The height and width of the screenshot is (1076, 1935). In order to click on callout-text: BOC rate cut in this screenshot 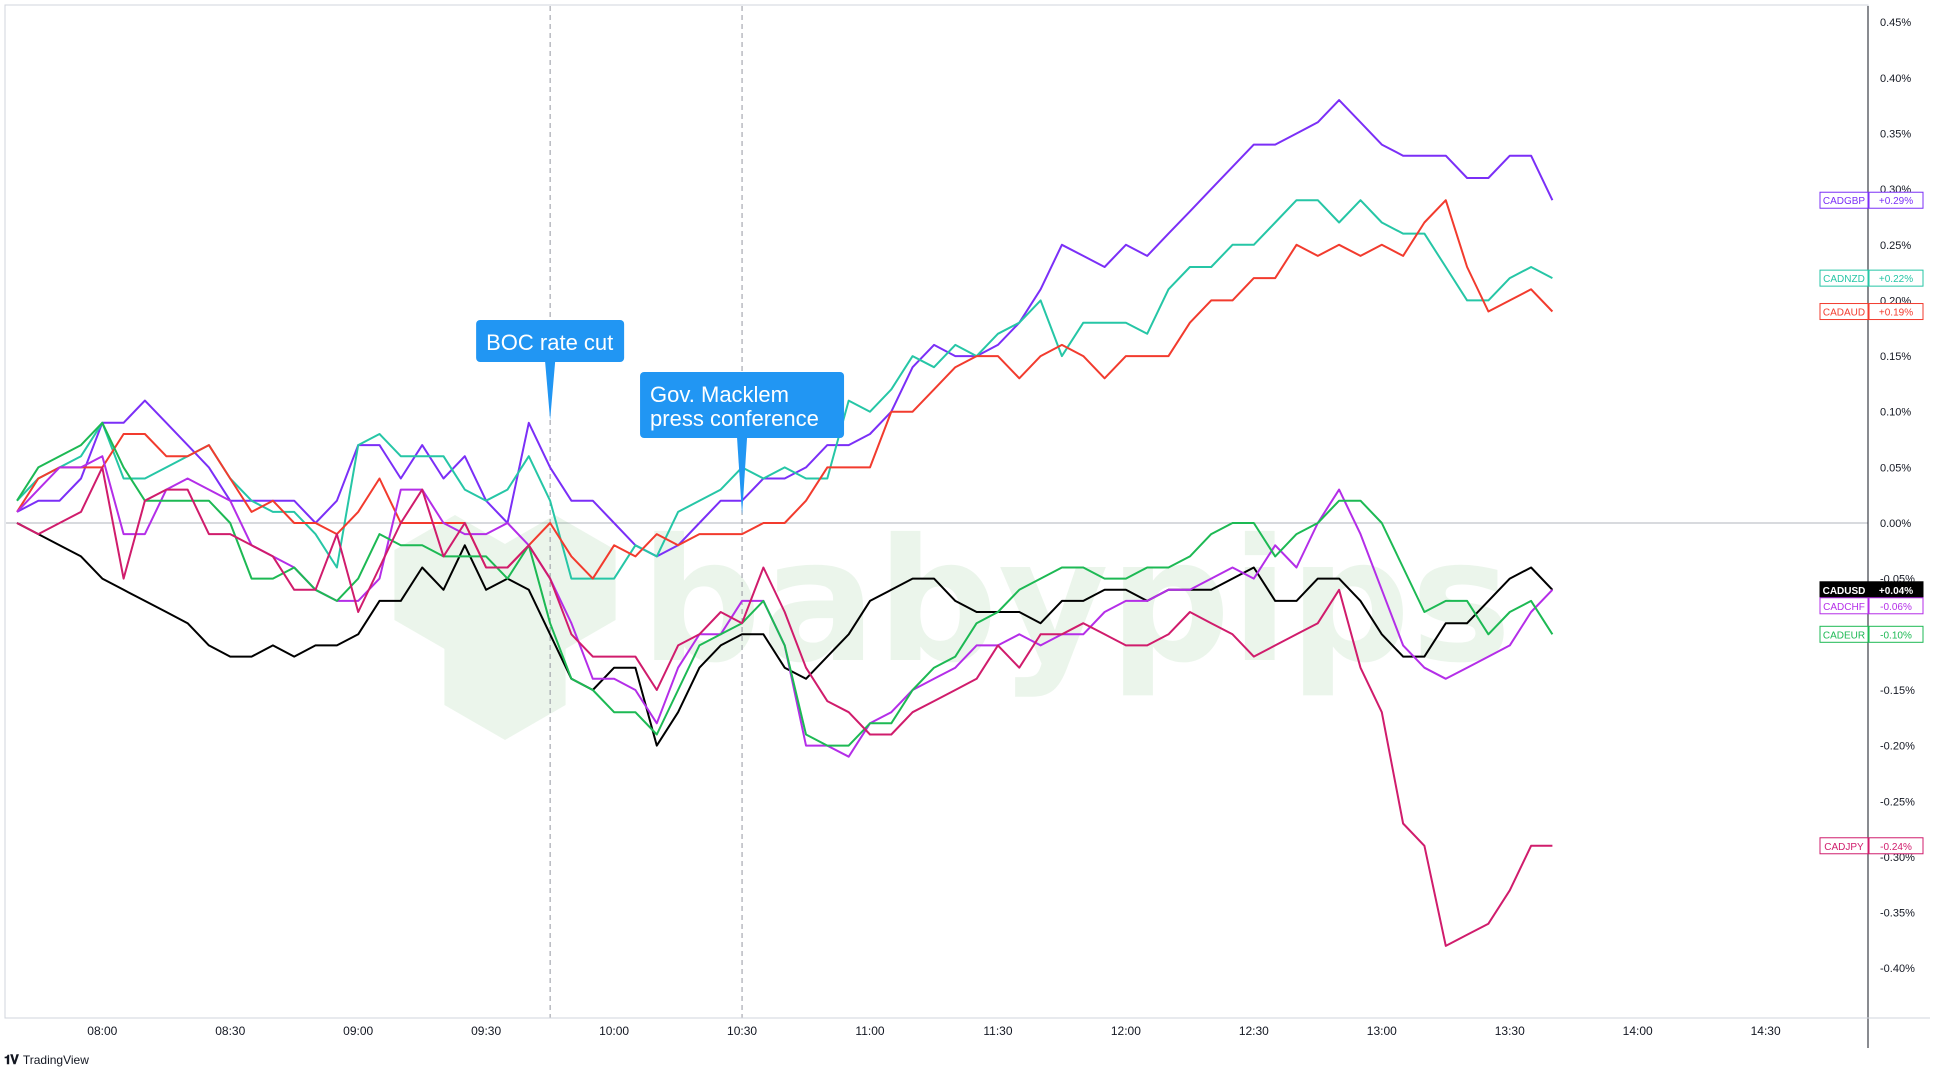, I will do `click(549, 342)`.